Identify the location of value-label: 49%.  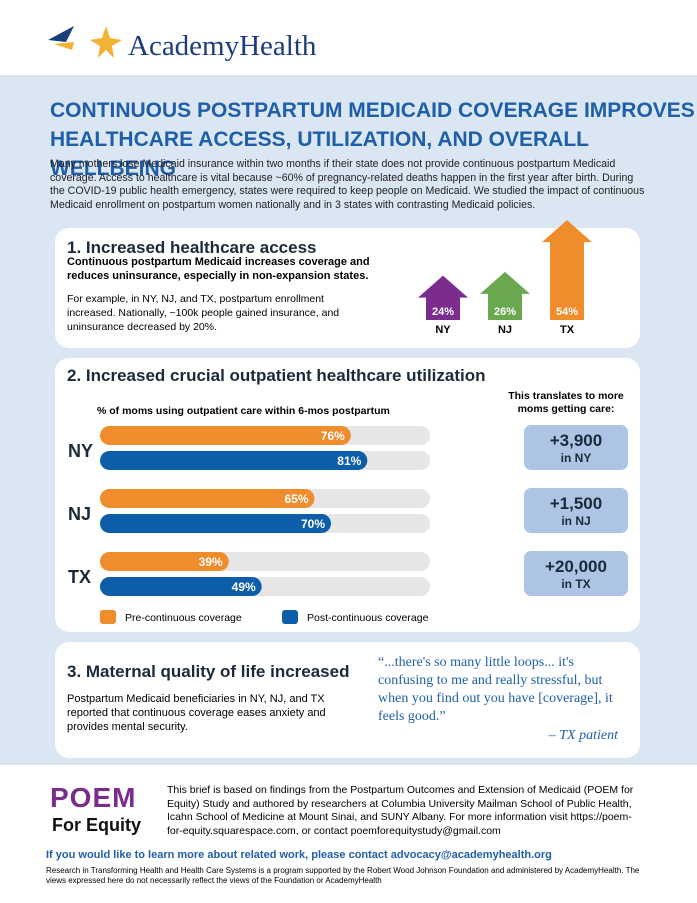
(244, 587).